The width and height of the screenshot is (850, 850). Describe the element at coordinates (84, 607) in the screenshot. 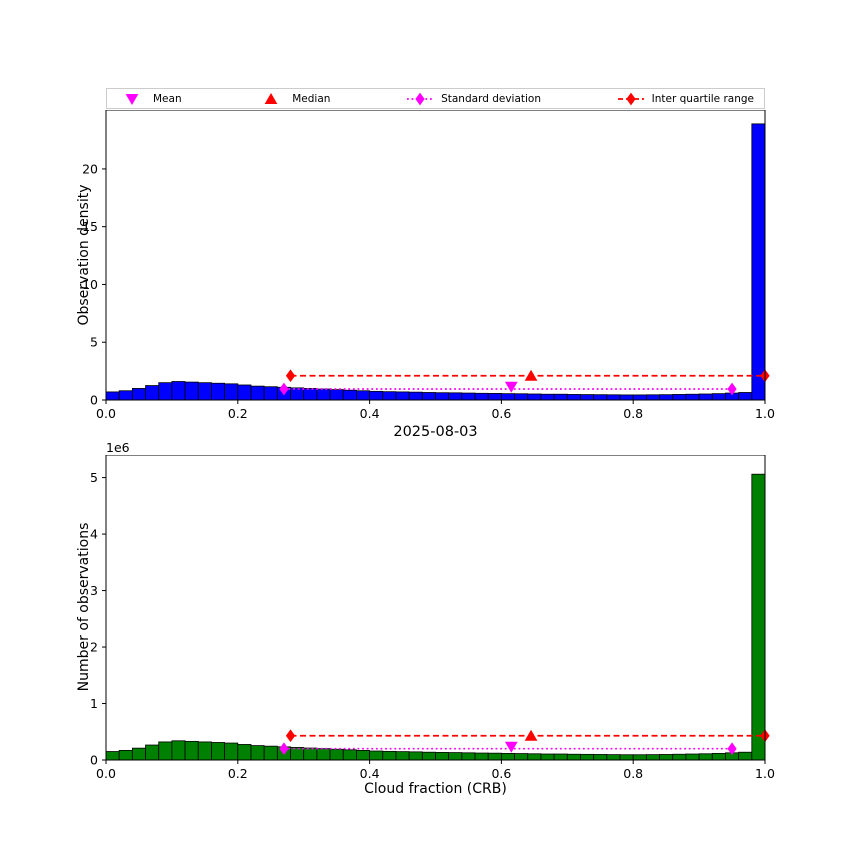

I see `bottom-y-axis-label: Number of observations` at that location.